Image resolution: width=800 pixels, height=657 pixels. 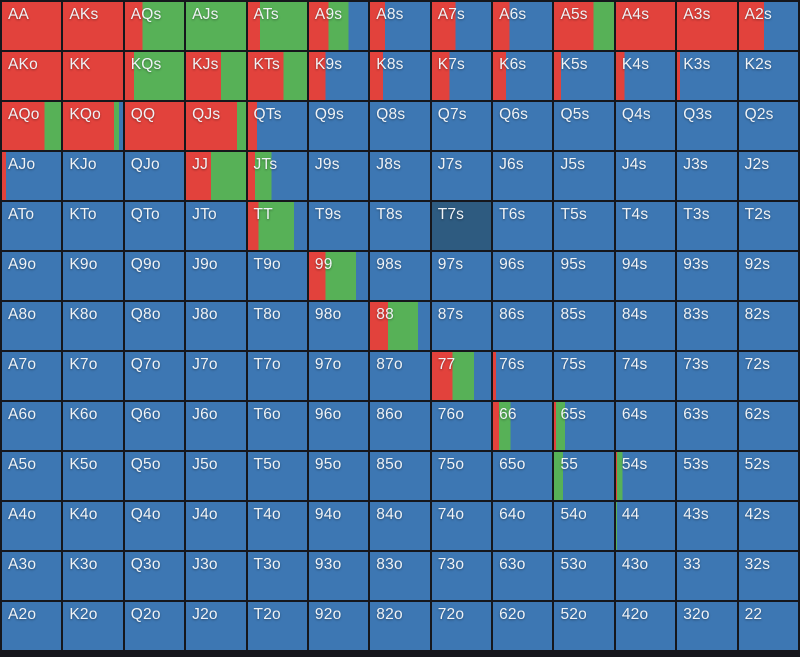 I want to click on hand-cell-T9o: T9o, so click(x=277, y=276).